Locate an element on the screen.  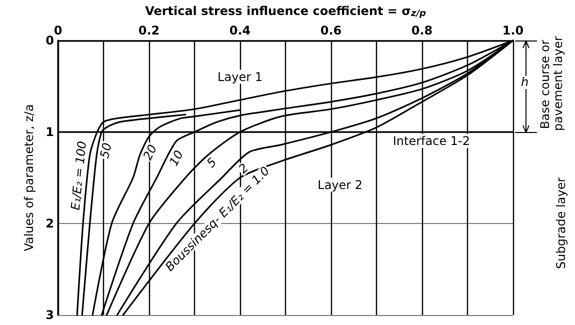
x-tick-label: 0.4 is located at coordinates (240, 31).